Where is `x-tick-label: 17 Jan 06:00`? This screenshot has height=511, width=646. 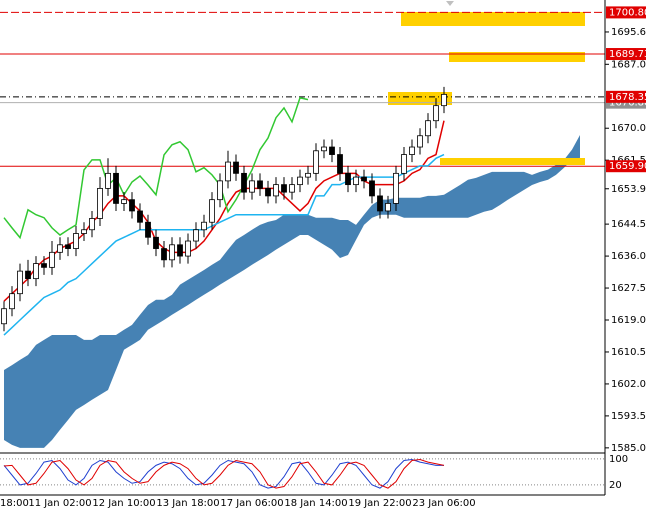 x-tick-label: 17 Jan 06:00 is located at coordinates (251, 503).